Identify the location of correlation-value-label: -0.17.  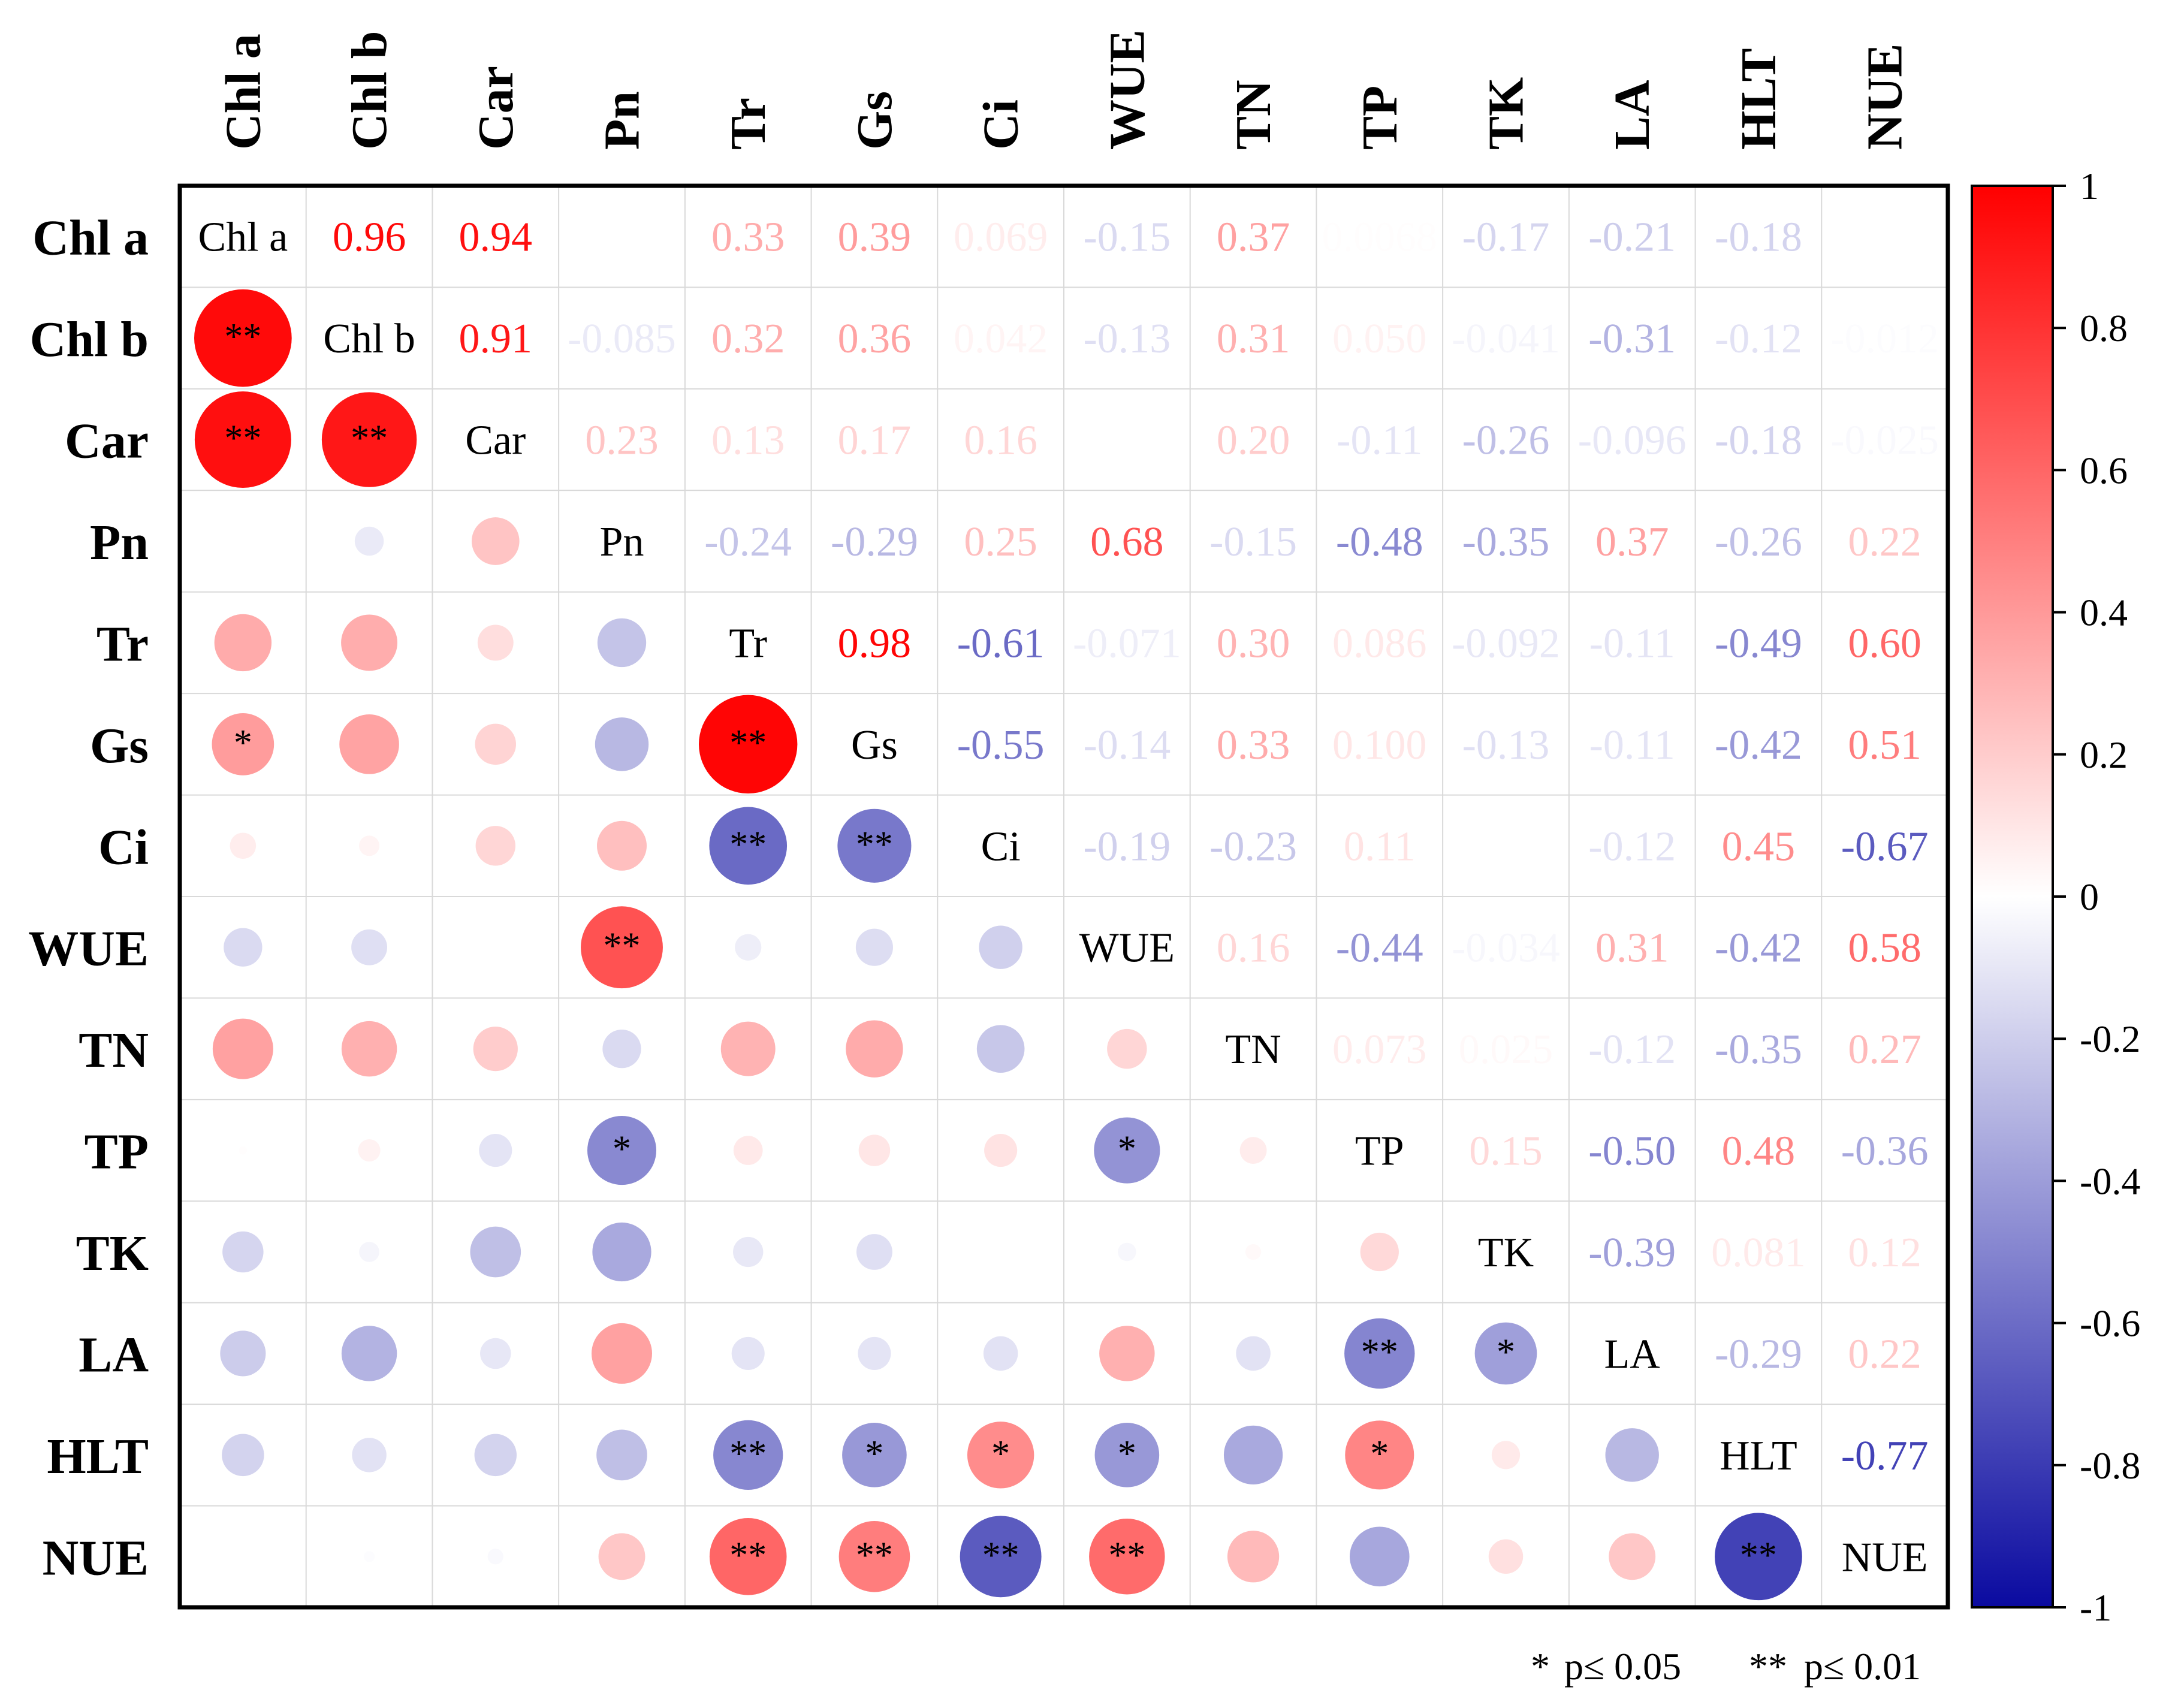
(1506, 238).